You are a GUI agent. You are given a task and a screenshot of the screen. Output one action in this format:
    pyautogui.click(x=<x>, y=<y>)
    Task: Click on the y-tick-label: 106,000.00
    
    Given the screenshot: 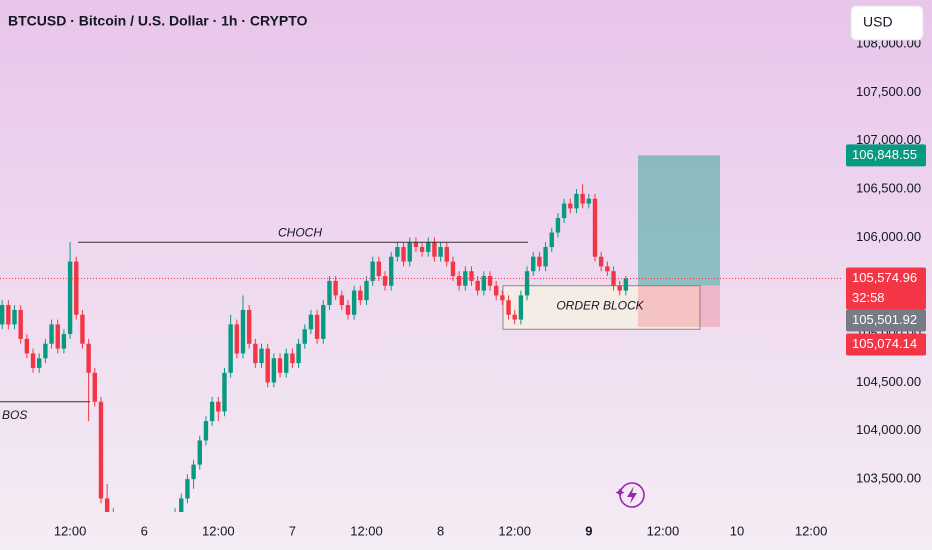 What is the action you would take?
    pyautogui.click(x=888, y=236)
    